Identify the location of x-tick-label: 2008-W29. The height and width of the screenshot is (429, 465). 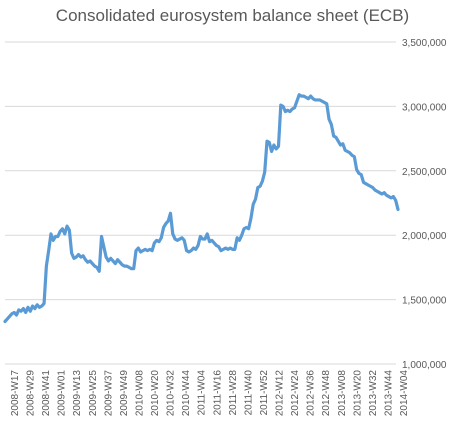
(31, 393).